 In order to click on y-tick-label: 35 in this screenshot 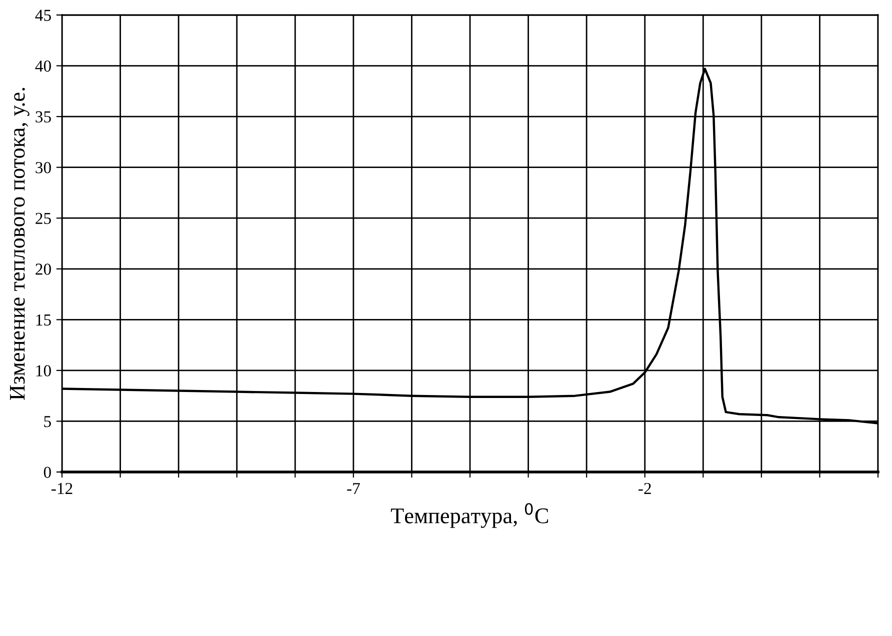, I will do `click(43, 116)`.